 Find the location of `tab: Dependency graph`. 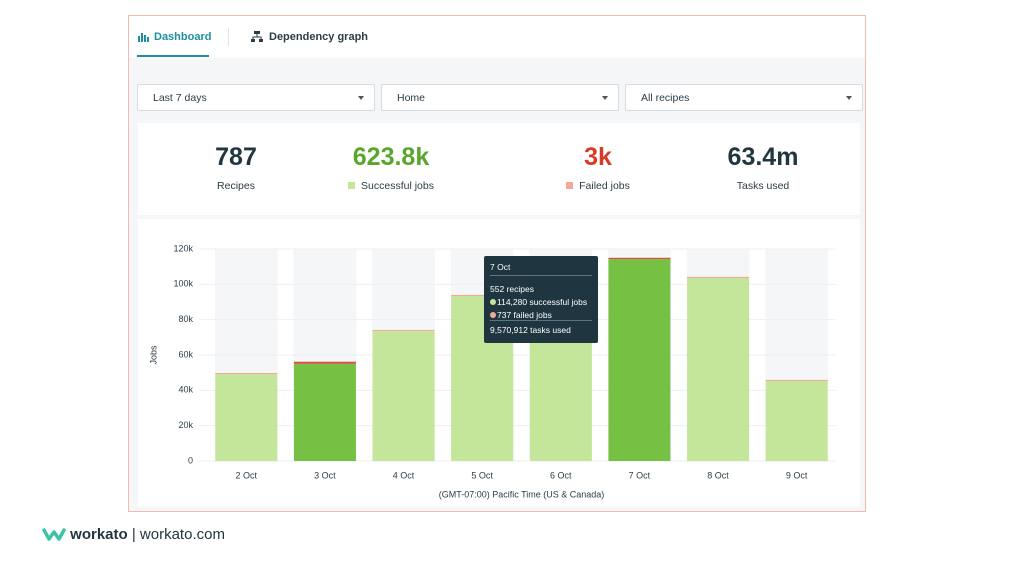

tab: Dependency graph is located at coordinates (319, 37).